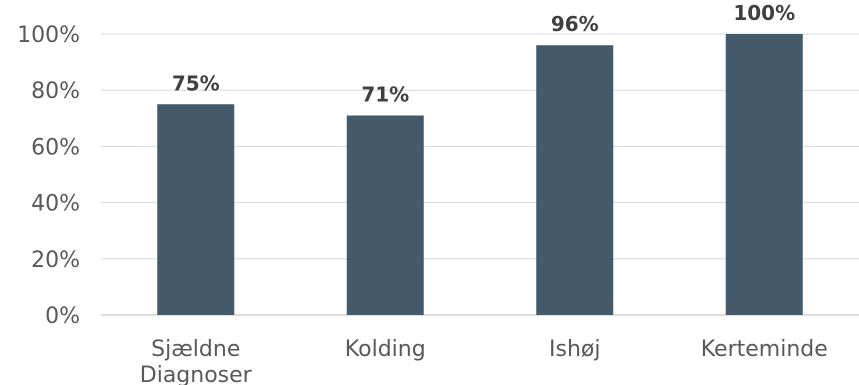 The height and width of the screenshot is (385, 859). Describe the element at coordinates (484, 361) in the screenshot. I see `x-axis-category-labels: Sjældne Diagnoser Kolding Ishøj Kerteminde` at that location.